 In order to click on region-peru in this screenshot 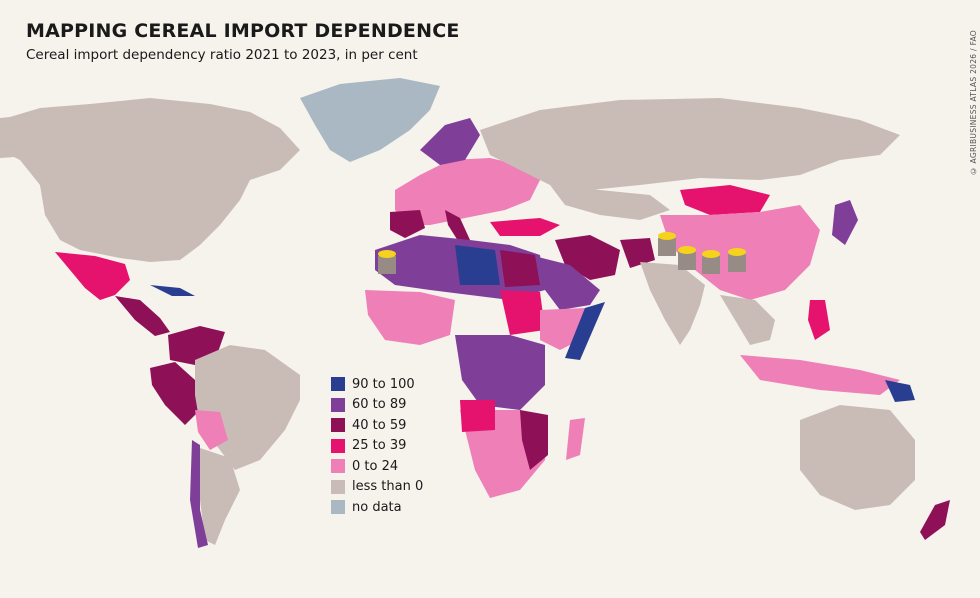, I will do `click(175, 393)`.